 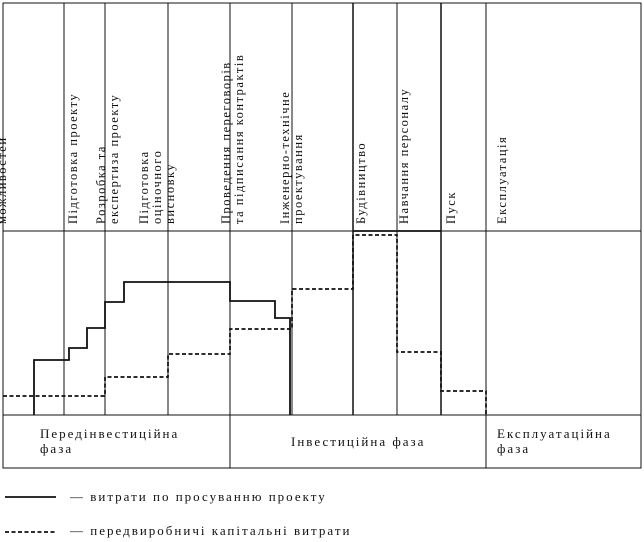 What do you see at coordinates (110, 441) in the screenshot?
I see `phase-pre-investment: Передінвестиційна фаза` at bounding box center [110, 441].